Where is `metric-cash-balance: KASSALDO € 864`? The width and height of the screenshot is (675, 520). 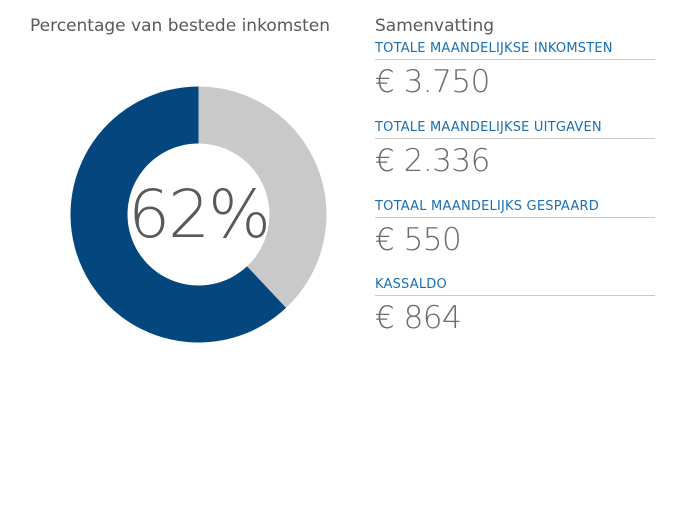
metric-cash-balance: KASSALDO € 864 is located at coordinates (515, 306).